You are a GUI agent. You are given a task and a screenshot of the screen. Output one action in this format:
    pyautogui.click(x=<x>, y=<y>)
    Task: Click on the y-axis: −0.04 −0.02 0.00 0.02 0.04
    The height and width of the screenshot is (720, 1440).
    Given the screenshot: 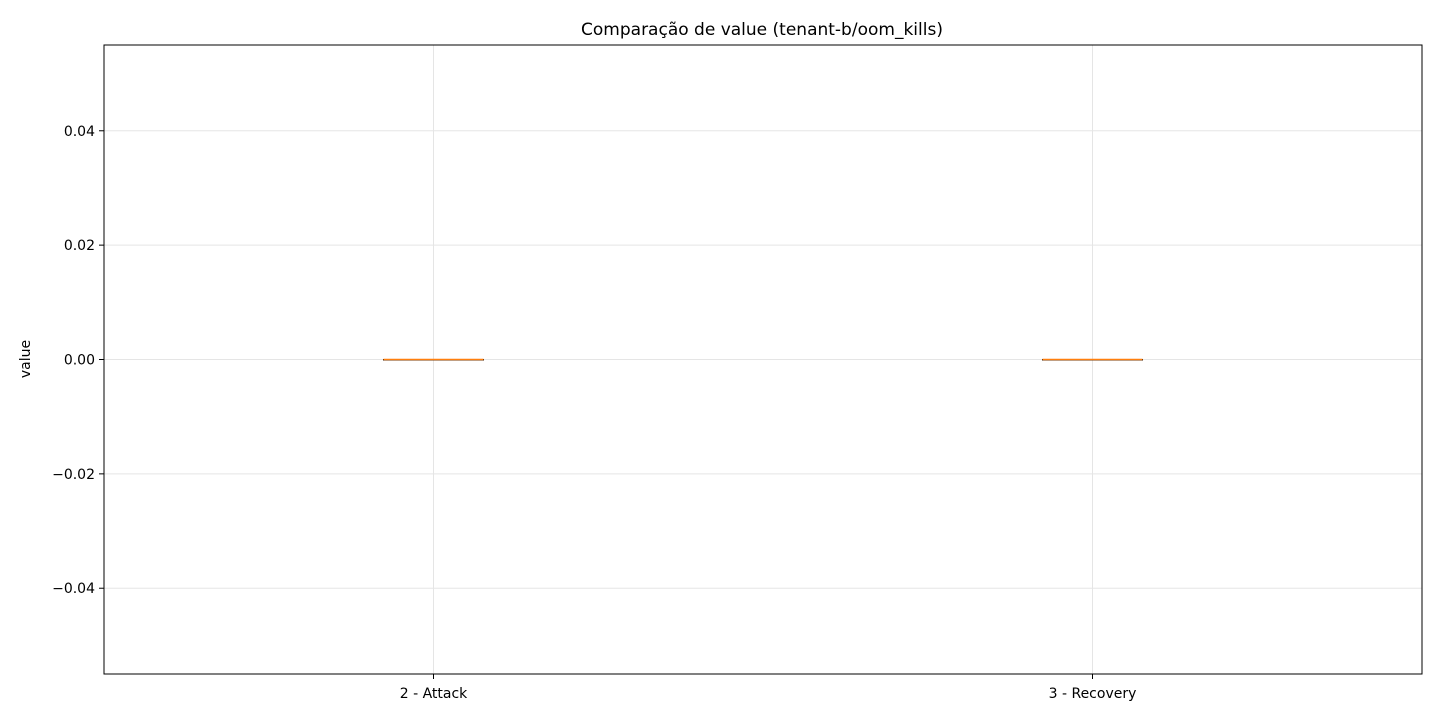 What is the action you would take?
    pyautogui.click(x=78, y=360)
    